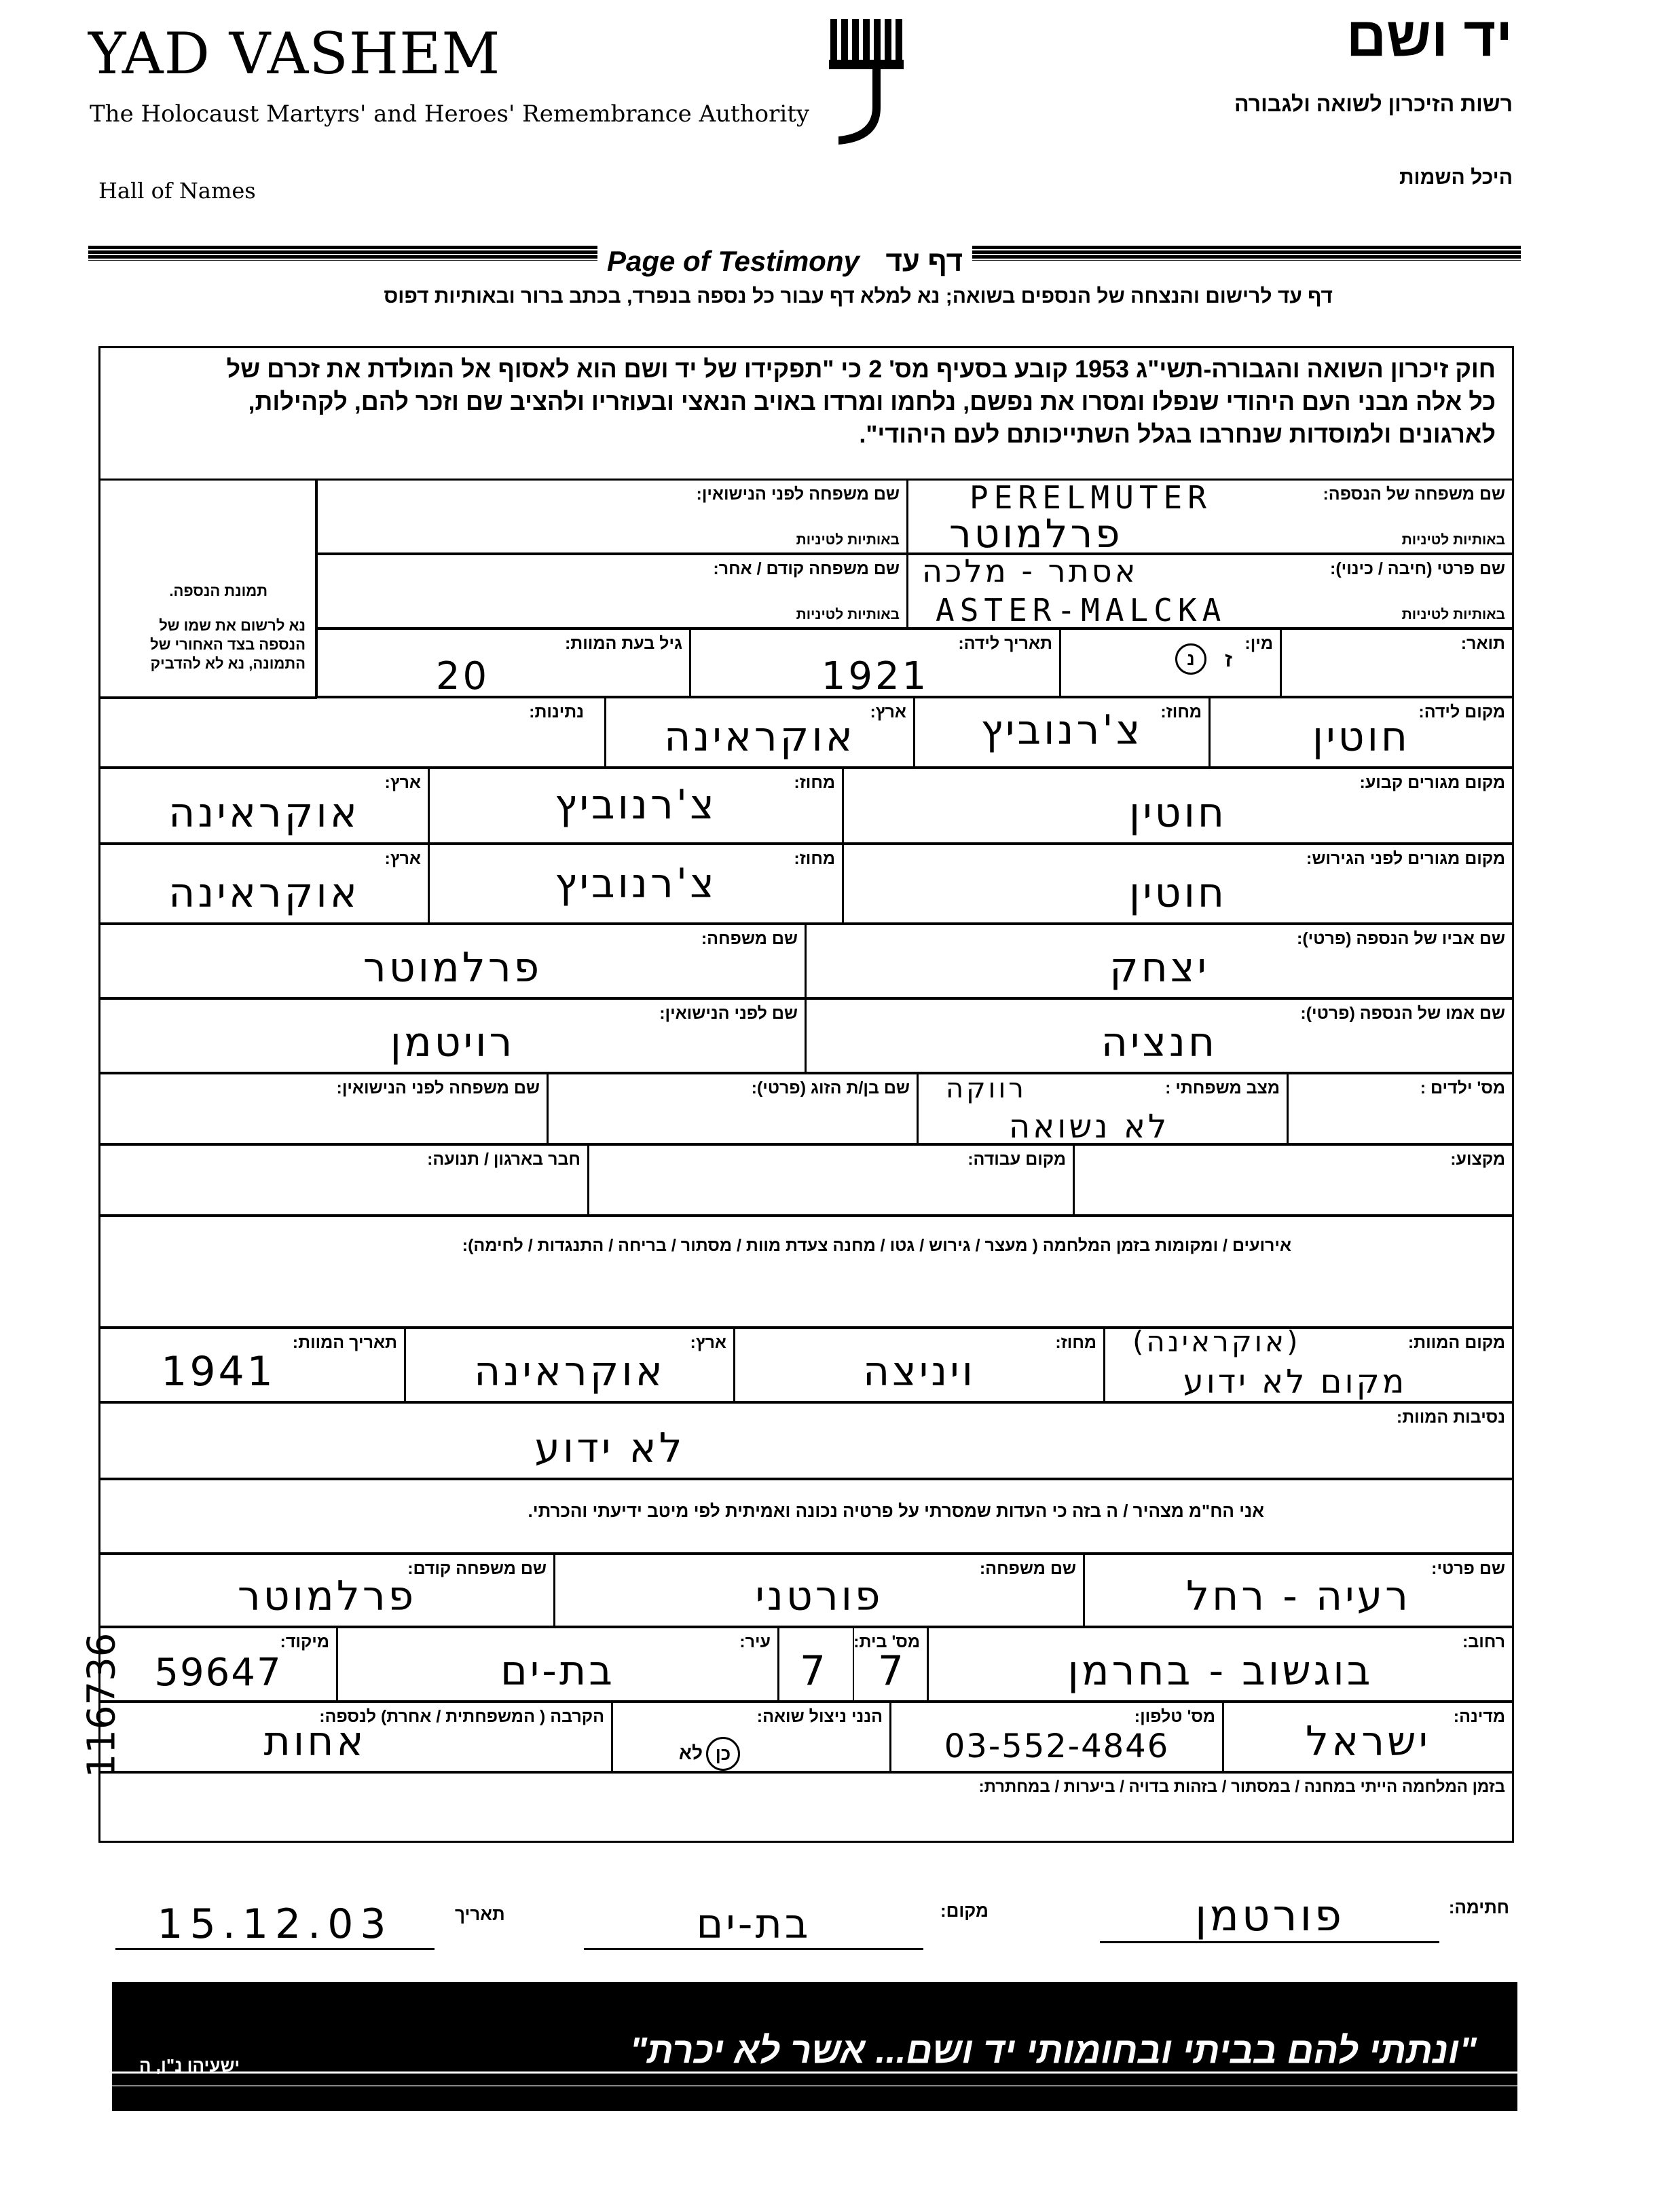 The image size is (1679, 2212). I want to click on birth-place-field: מקום לידה: חוטין, so click(1361, 732).